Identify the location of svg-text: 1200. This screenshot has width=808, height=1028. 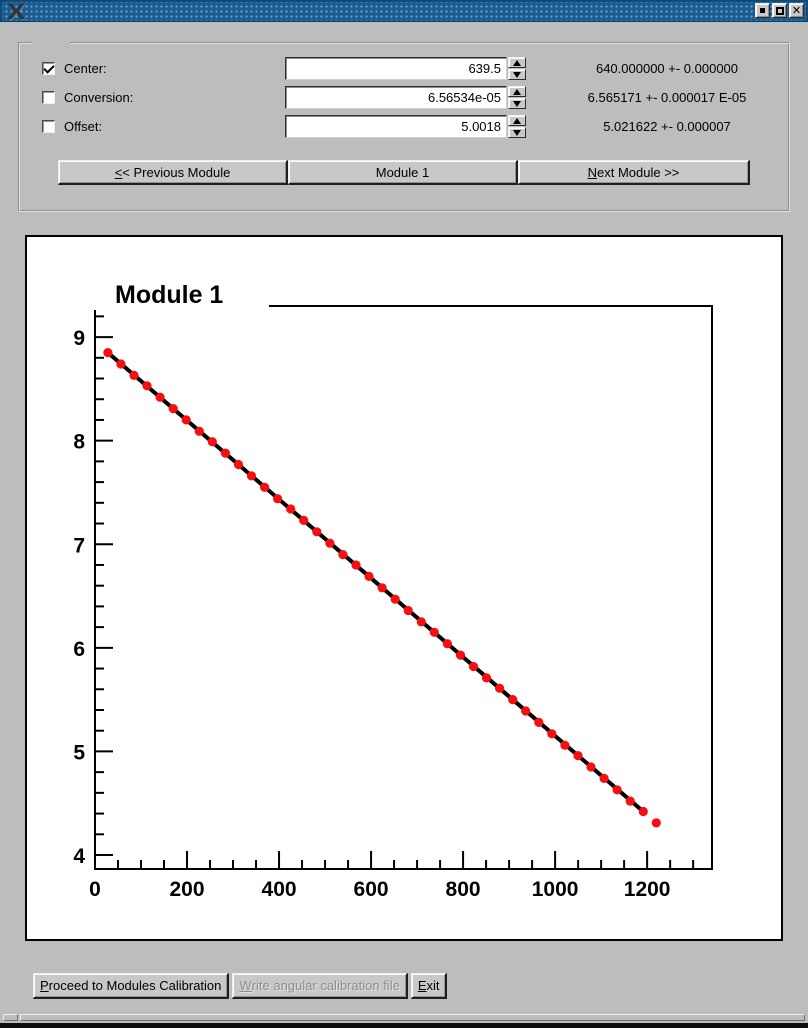
(647, 889).